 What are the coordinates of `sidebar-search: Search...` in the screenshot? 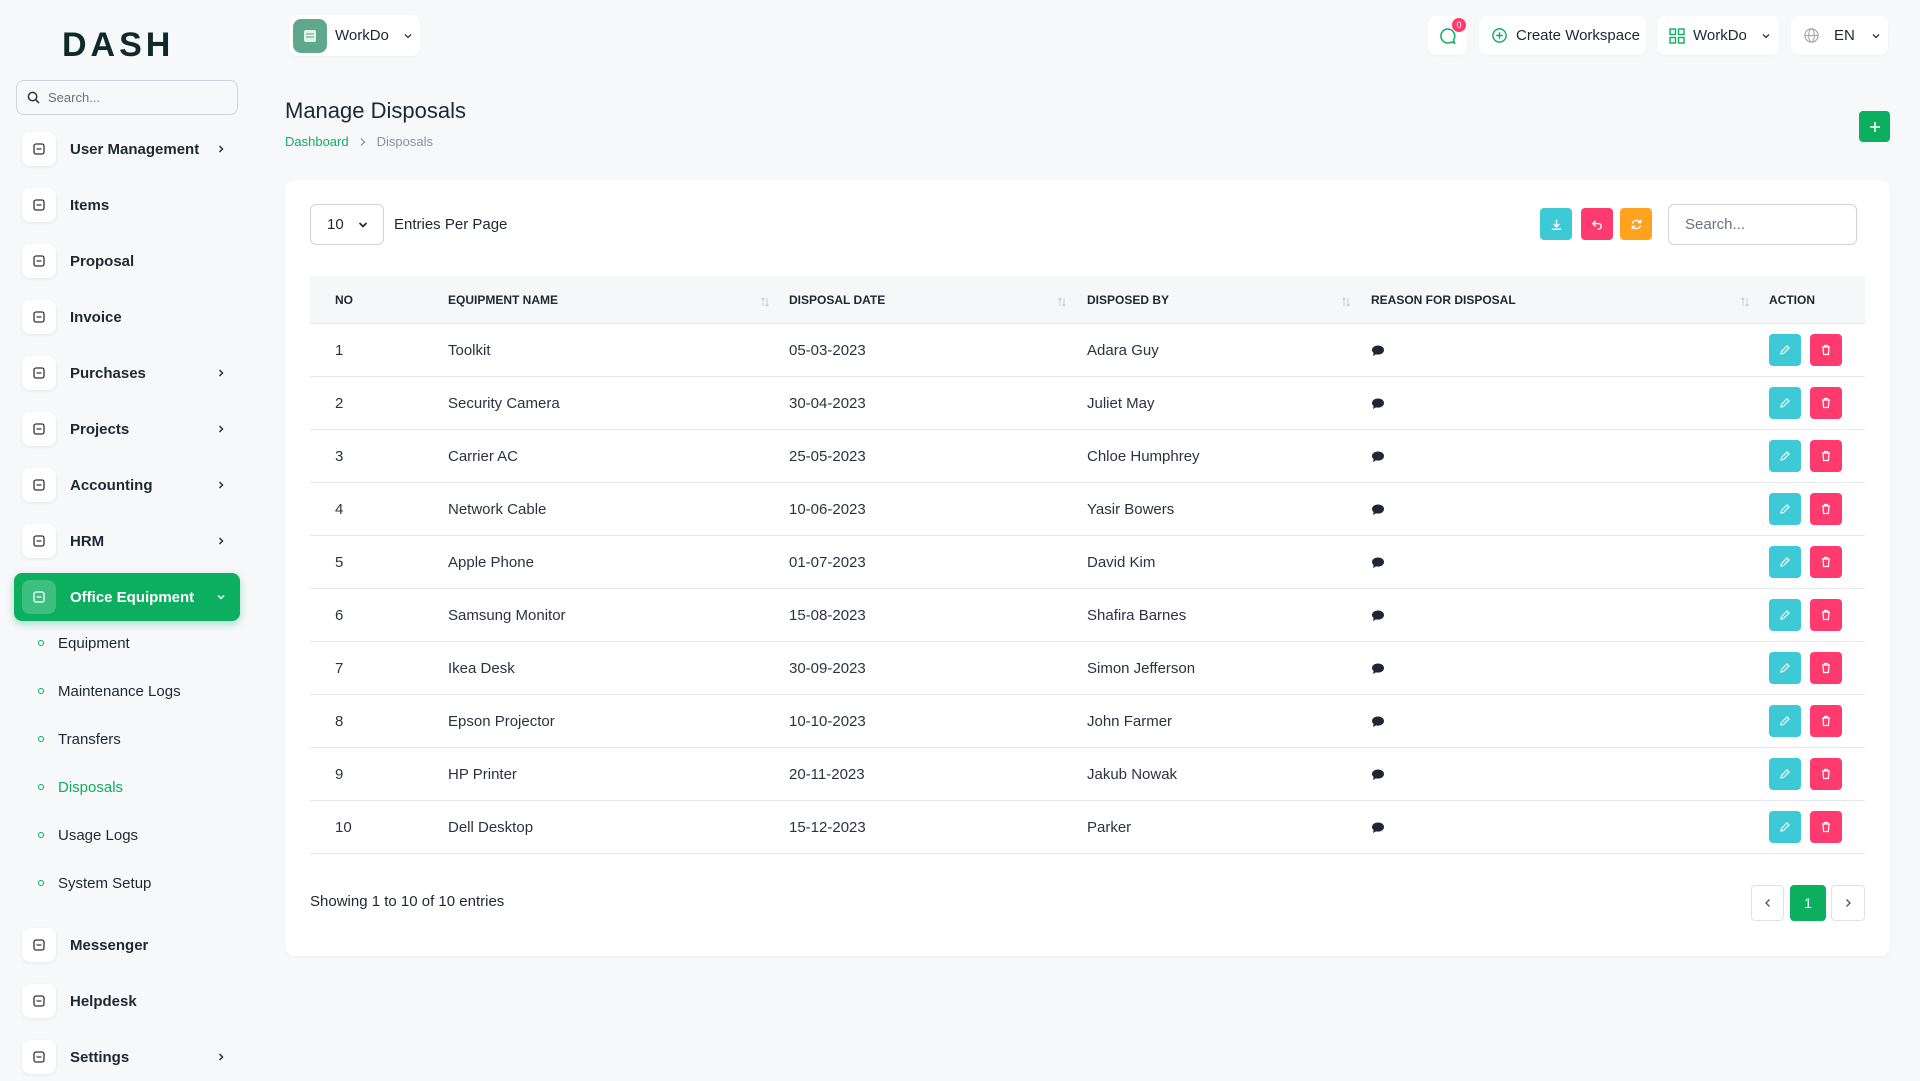 It's located at (127, 97).